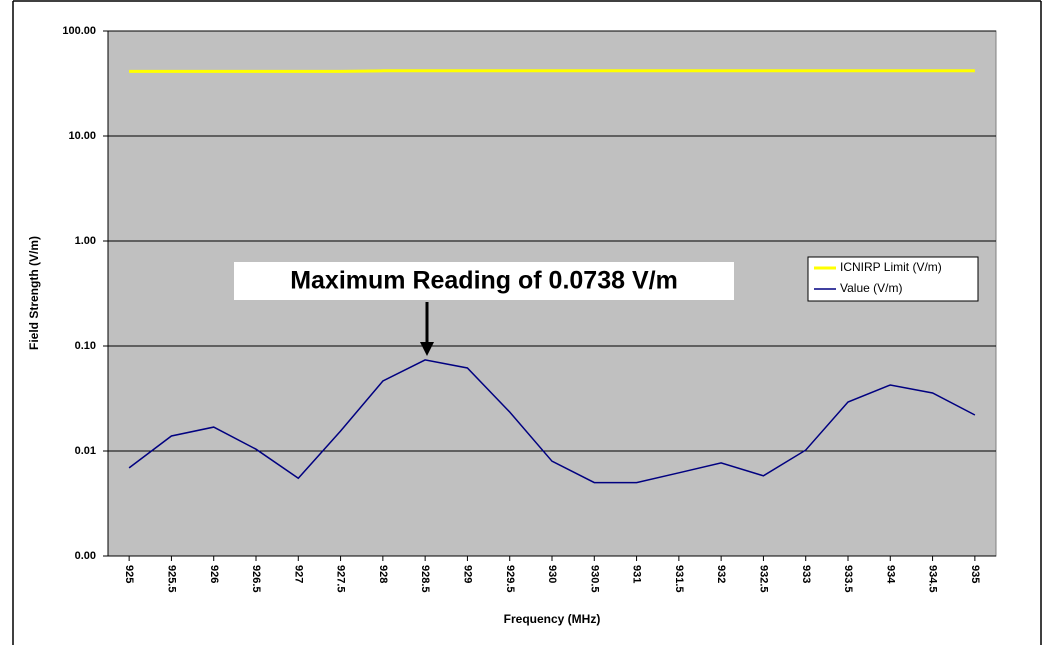 The width and height of the screenshot is (1045, 645). Describe the element at coordinates (764, 579) in the screenshot. I see `x-tick-label: 932.5` at that location.